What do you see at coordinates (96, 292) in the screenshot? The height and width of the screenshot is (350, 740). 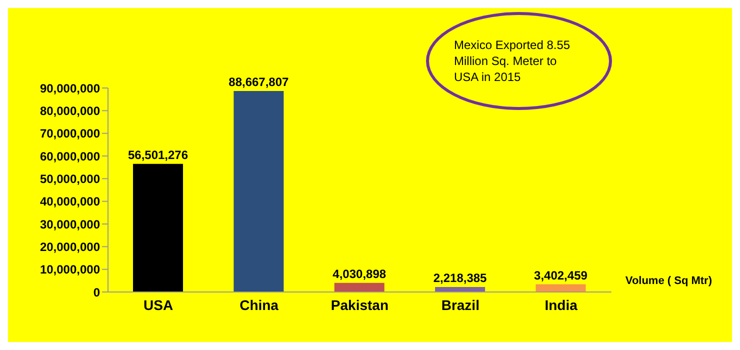 I see `y-tick-label: 0` at bounding box center [96, 292].